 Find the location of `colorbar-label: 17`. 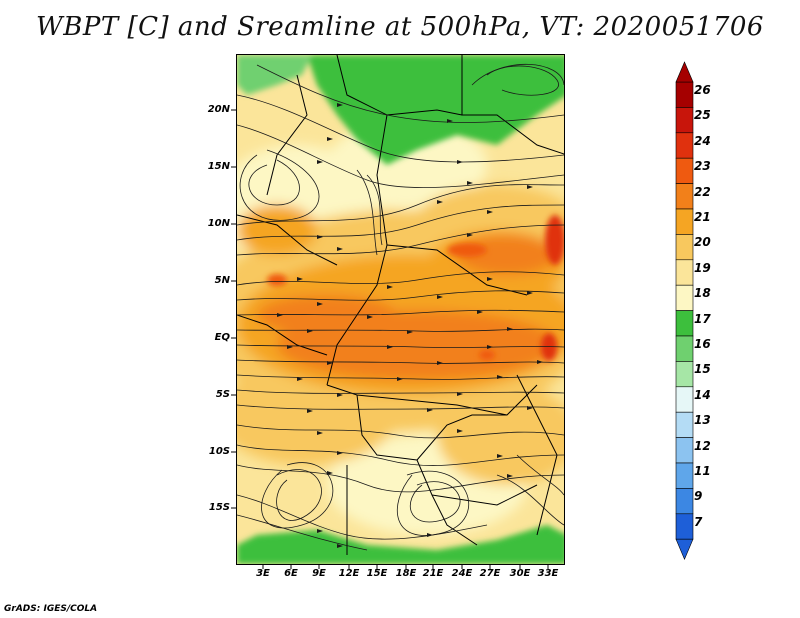

colorbar-label: 17 is located at coordinates (702, 318).